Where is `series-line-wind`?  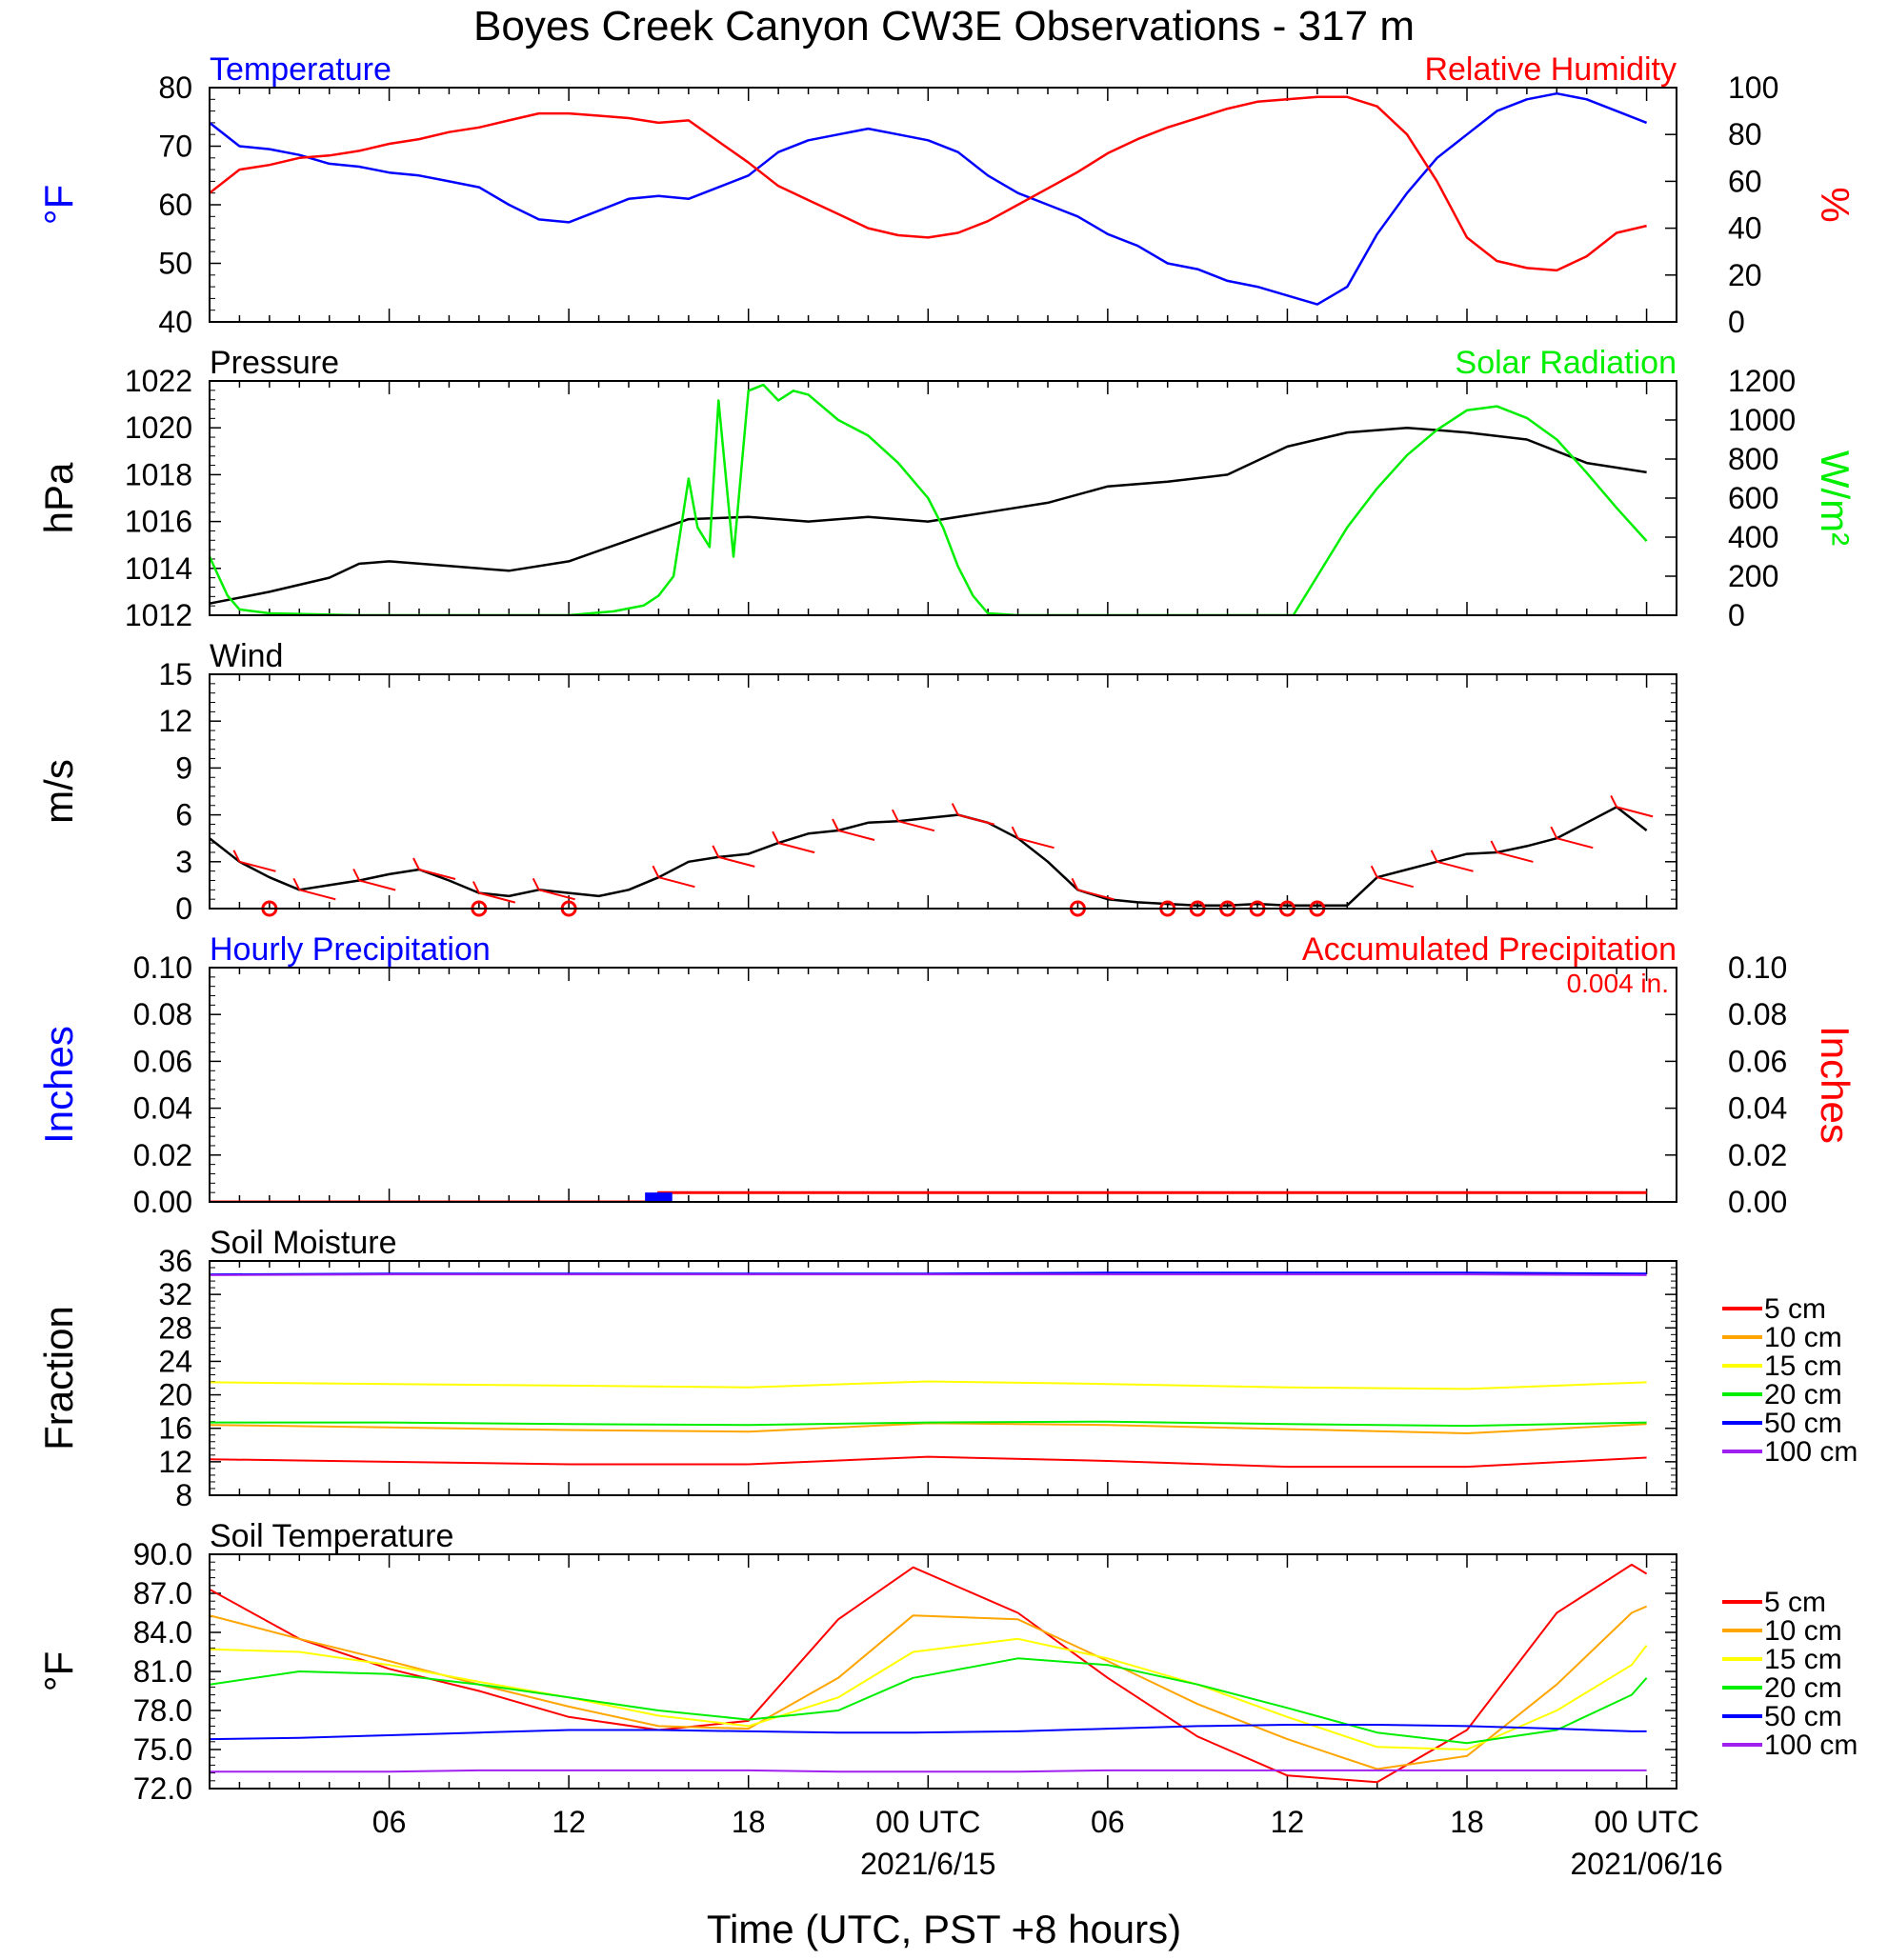 series-line-wind is located at coordinates (929, 856).